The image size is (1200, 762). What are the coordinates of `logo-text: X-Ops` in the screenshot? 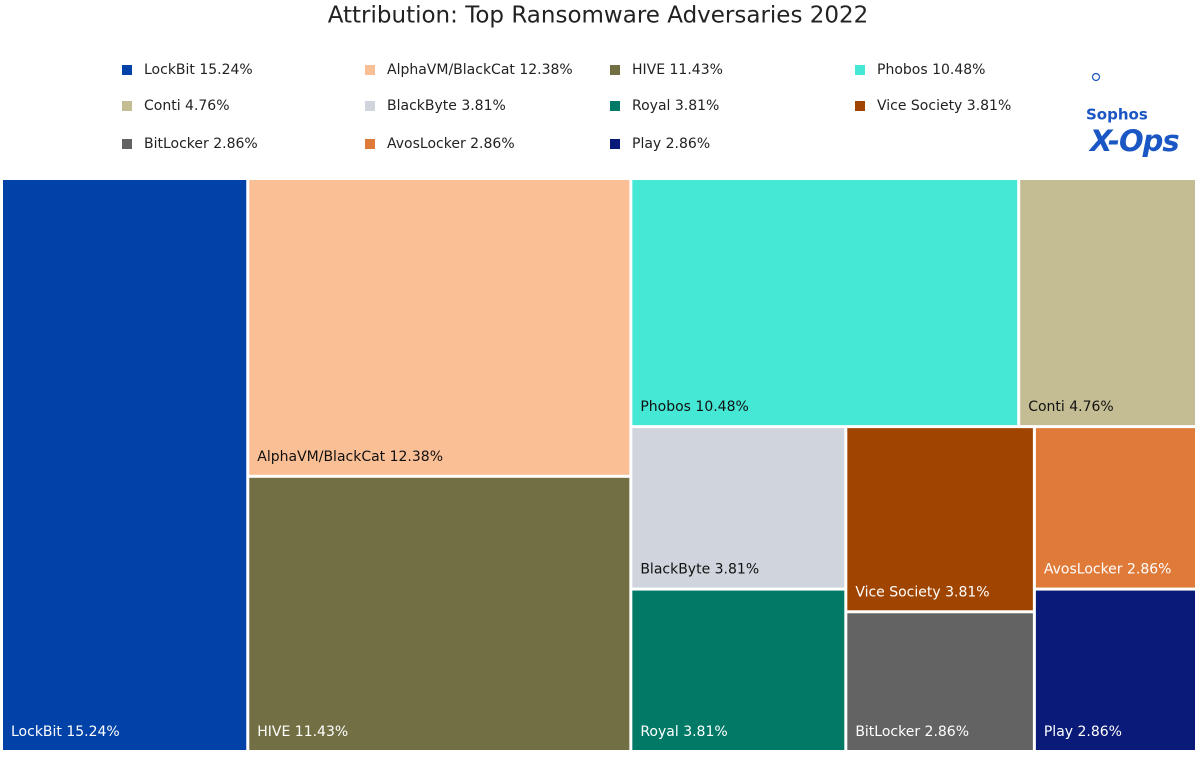 It's located at (1133, 141).